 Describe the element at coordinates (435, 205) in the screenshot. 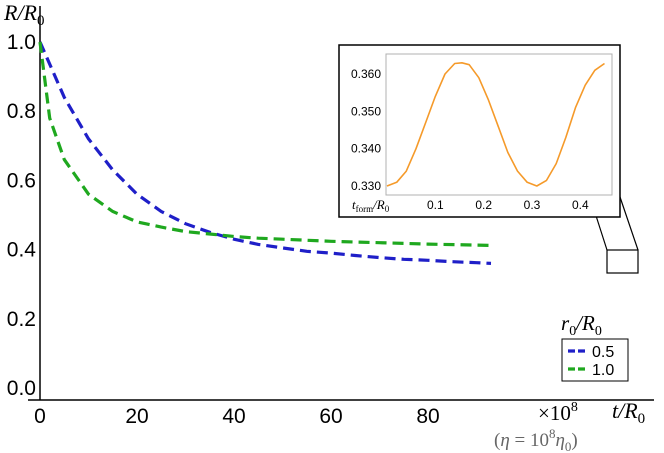

I see `inset-x-tick-label: 0.1` at that location.